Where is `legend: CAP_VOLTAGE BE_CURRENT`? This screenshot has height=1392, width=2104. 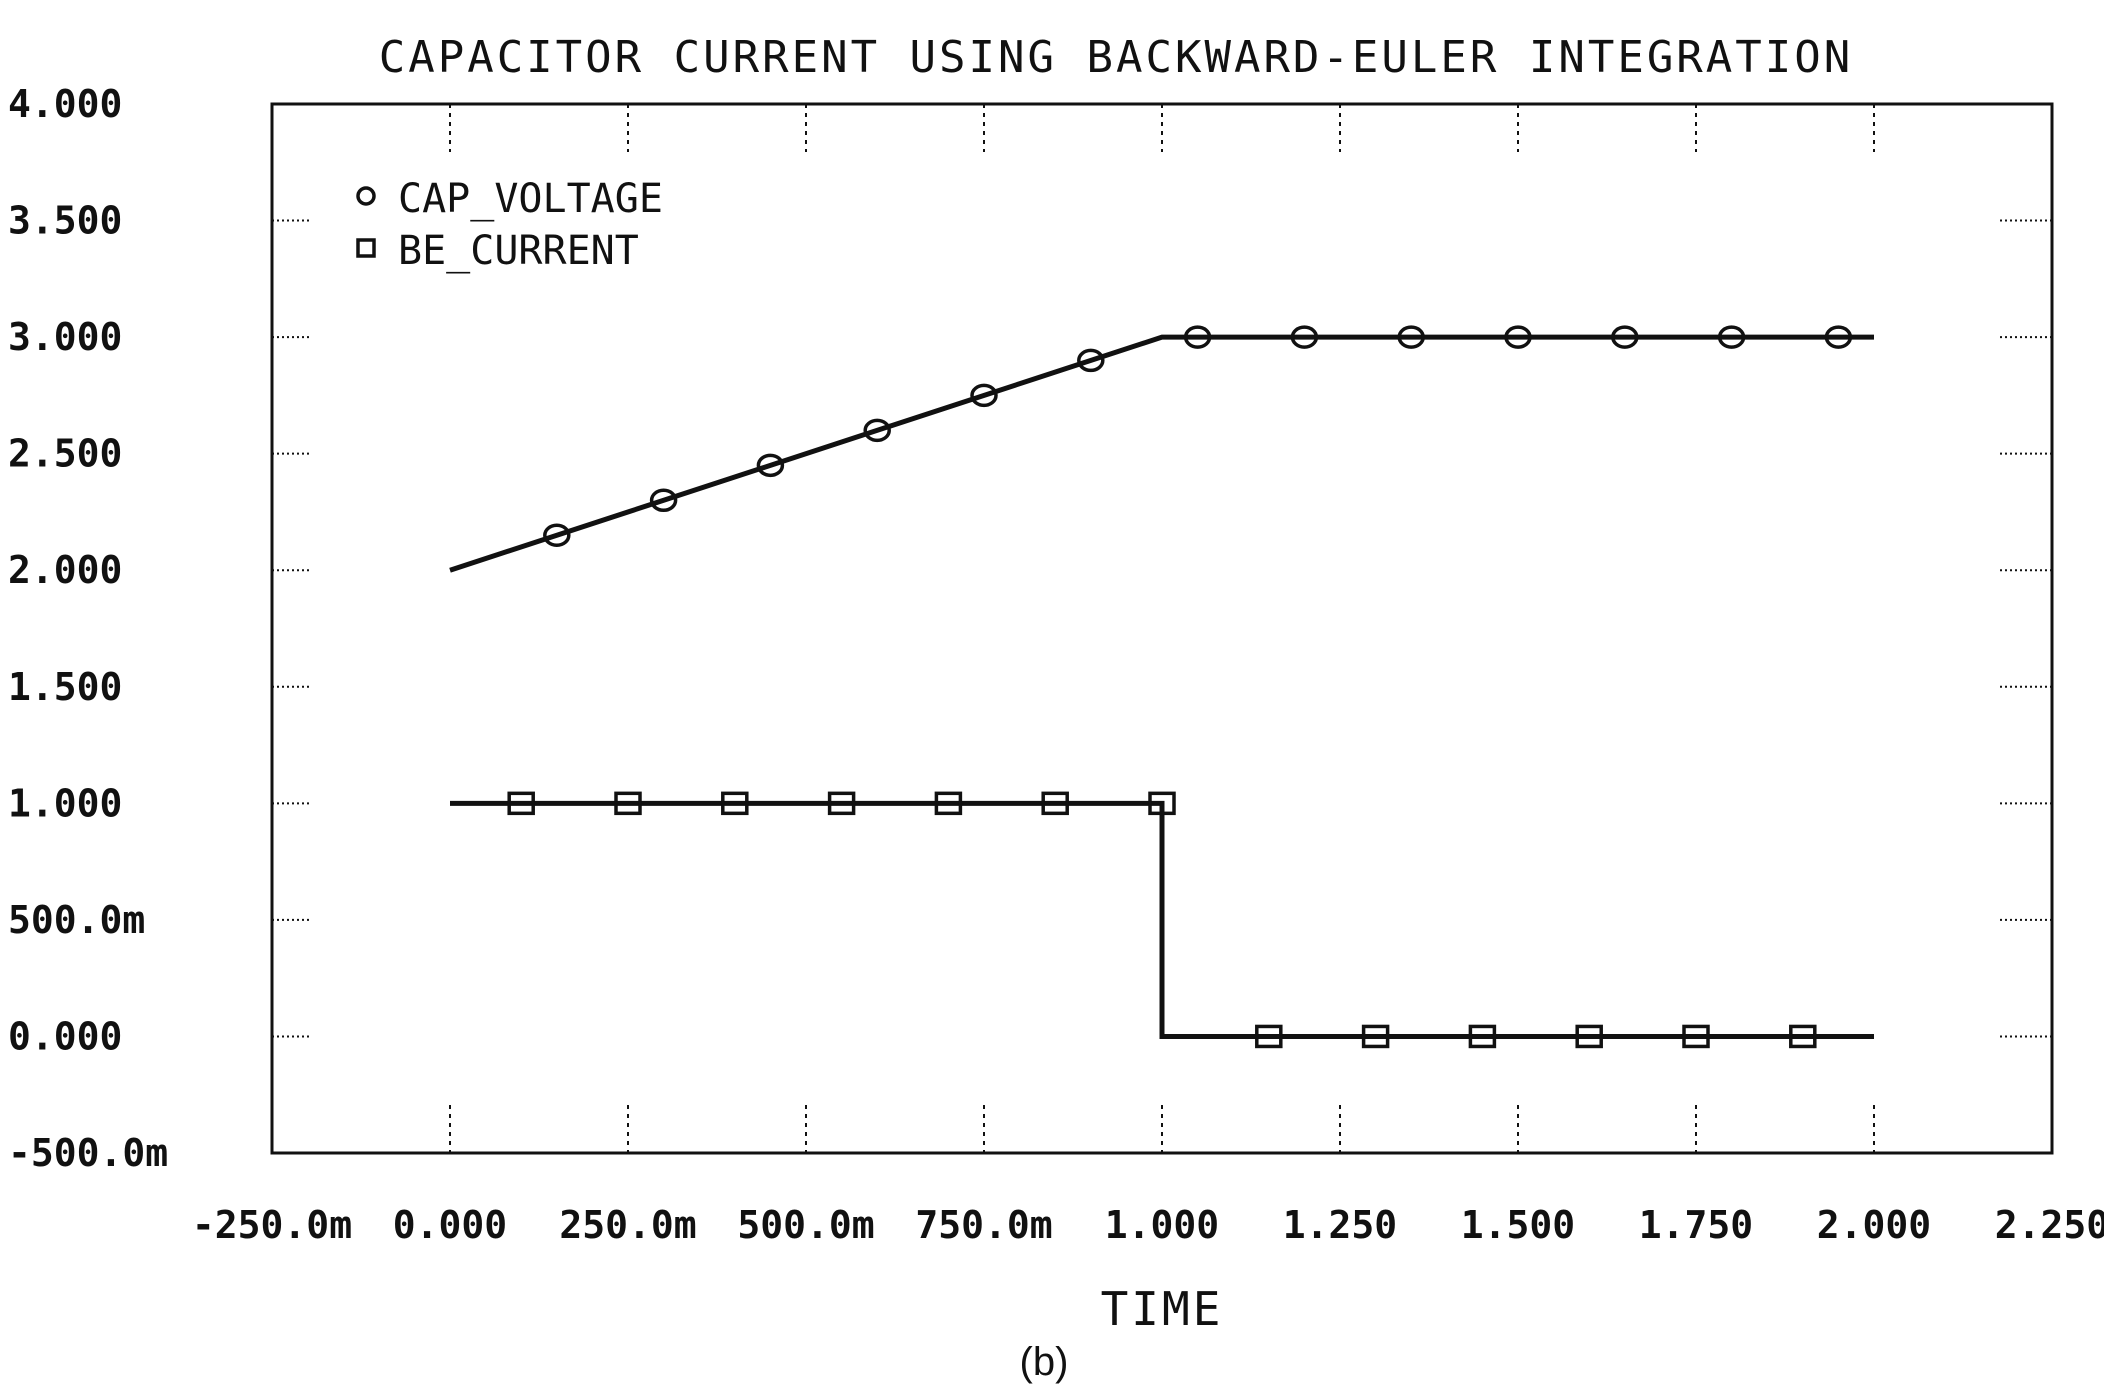 legend: CAP_VOLTAGE BE_CURRENT is located at coordinates (509, 225).